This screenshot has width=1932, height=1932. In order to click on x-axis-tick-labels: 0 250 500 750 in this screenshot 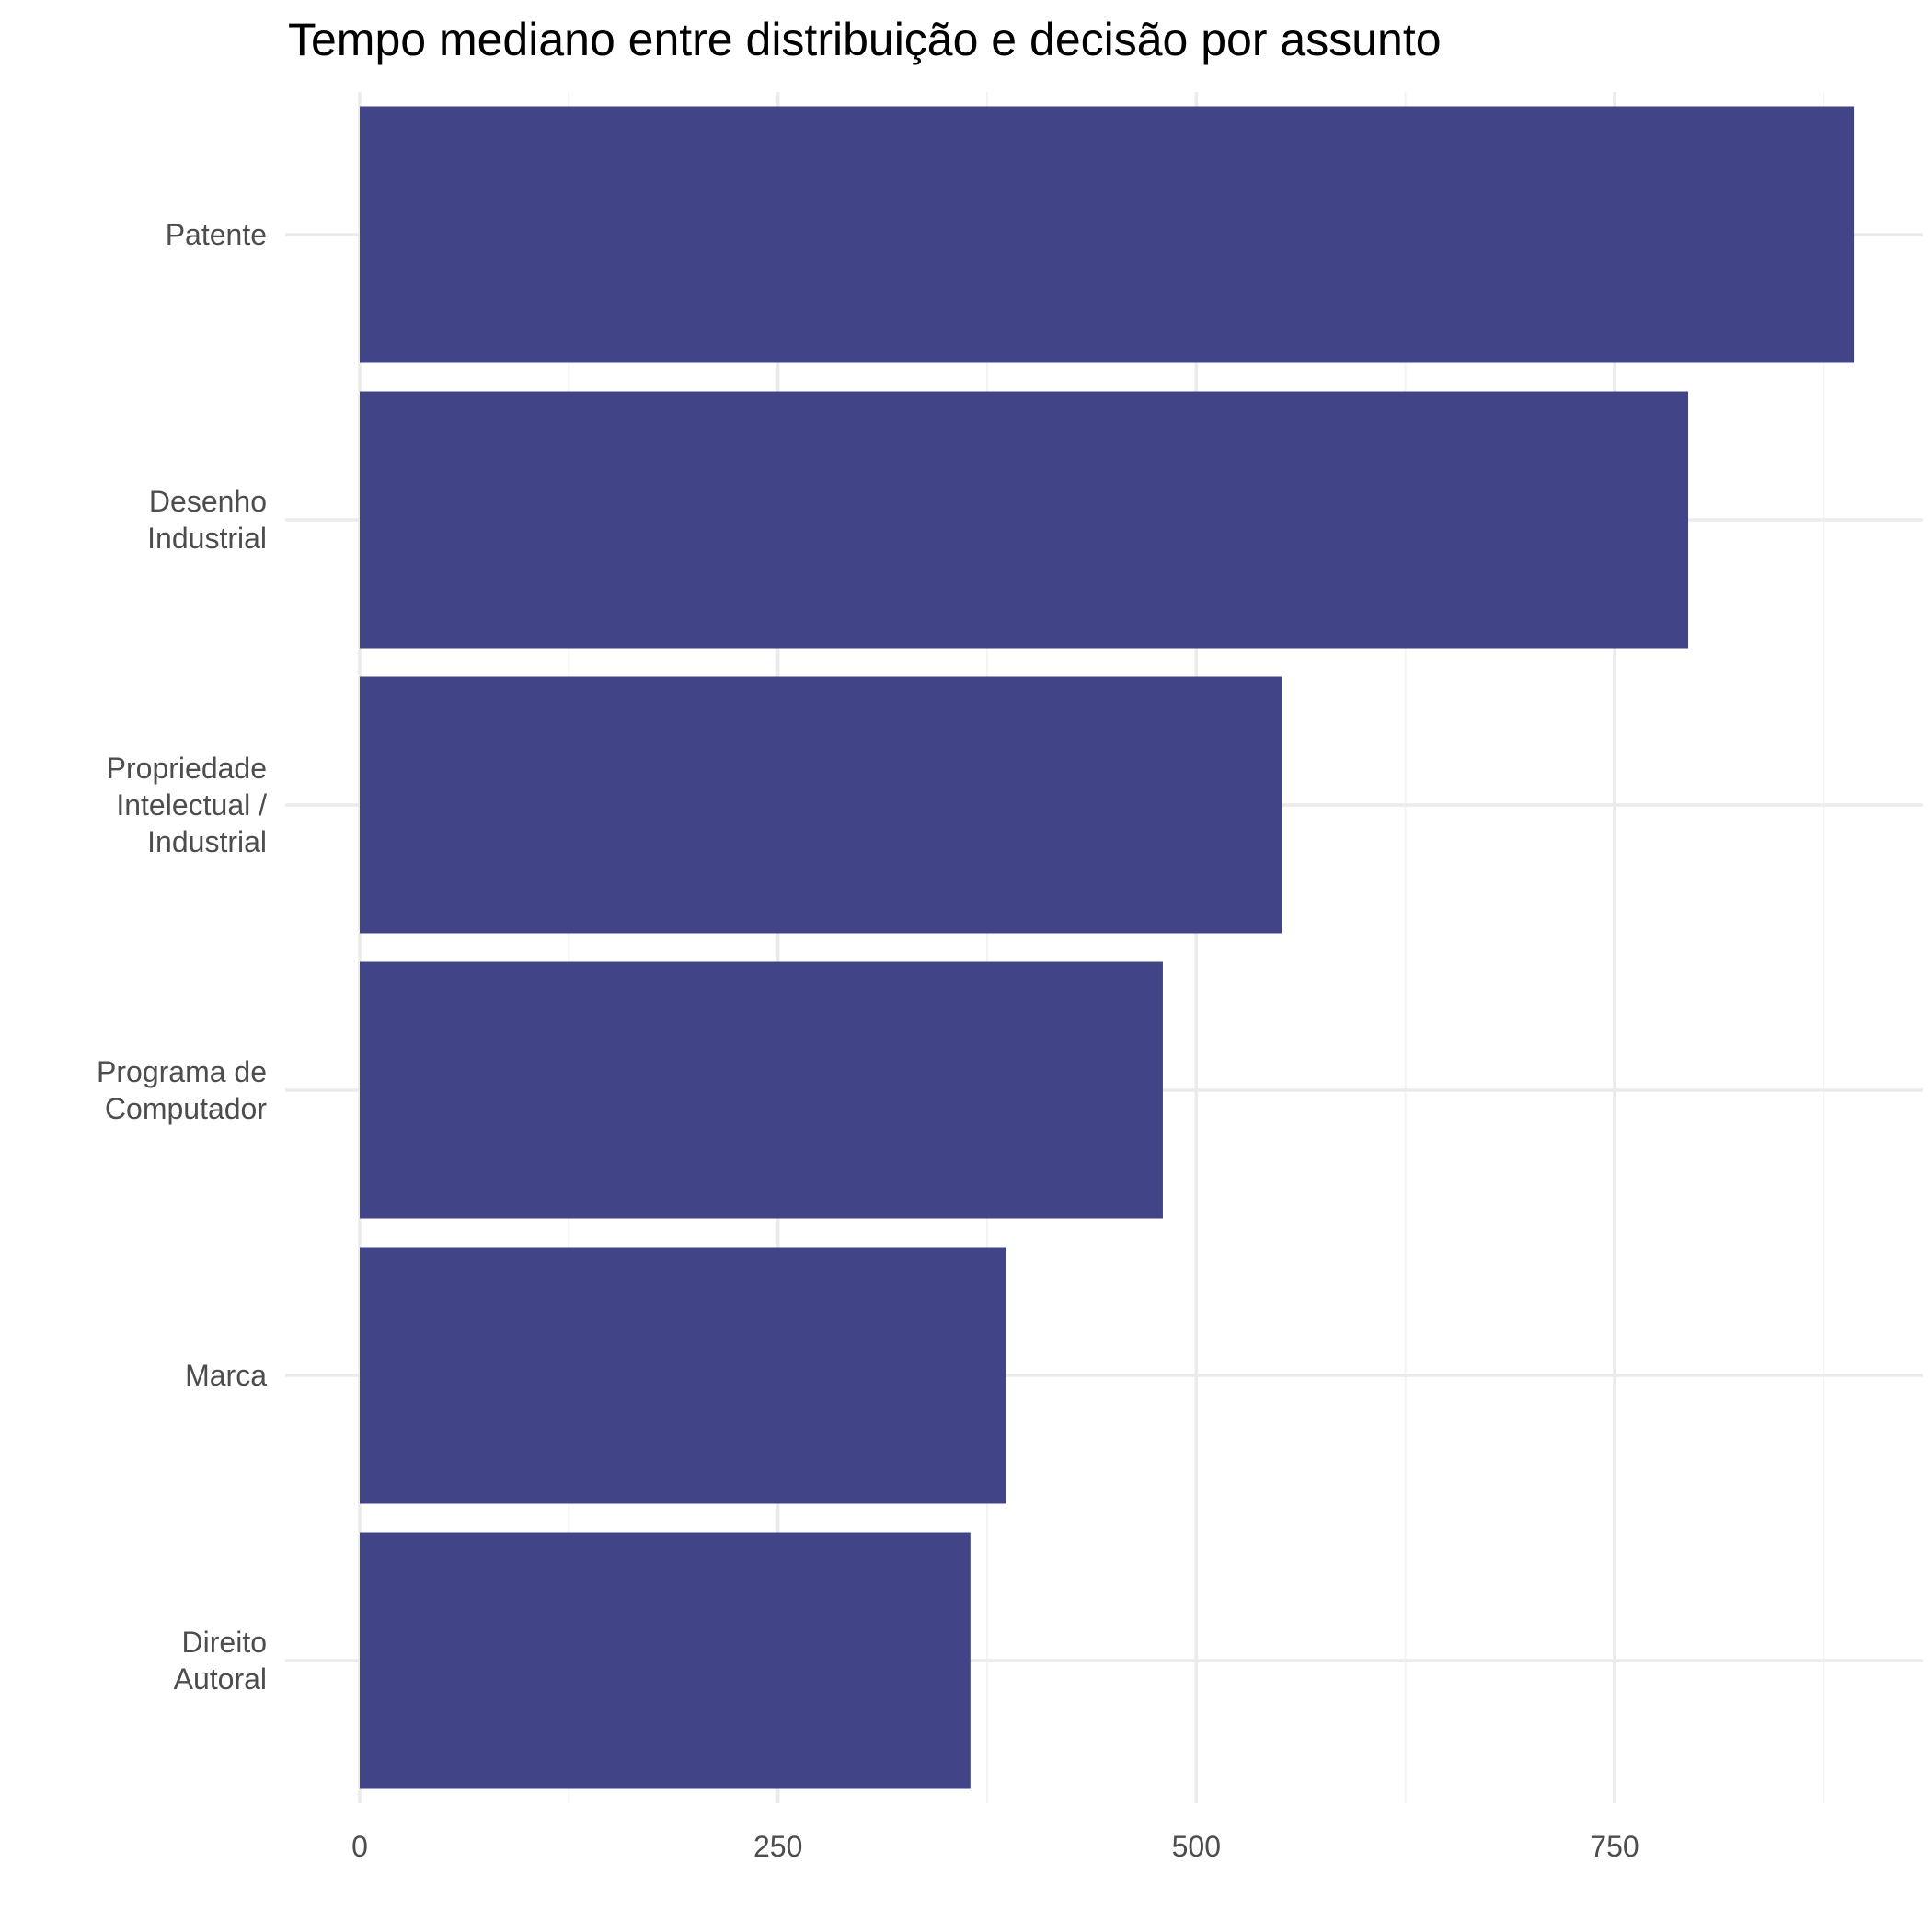, I will do `click(995, 1846)`.